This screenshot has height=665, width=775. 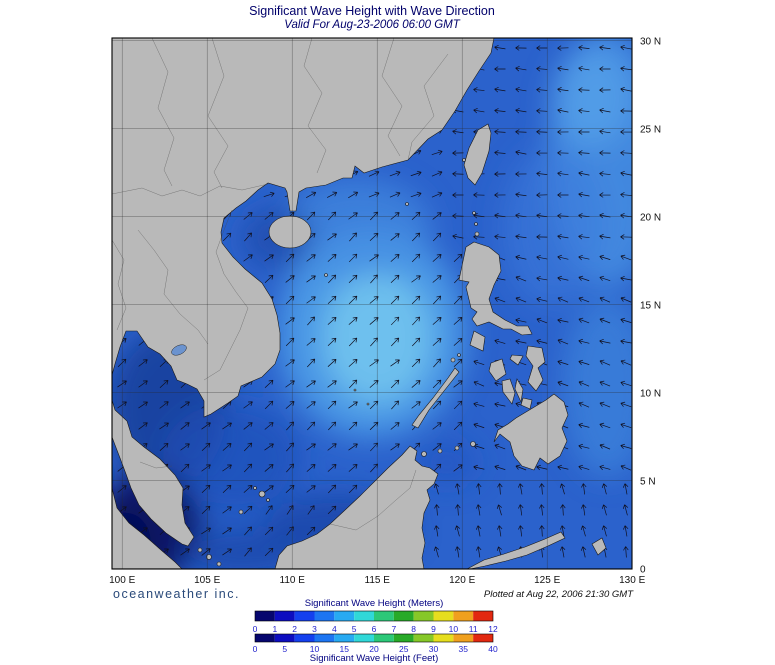 I want to click on island-mindoro, so click(x=477, y=341).